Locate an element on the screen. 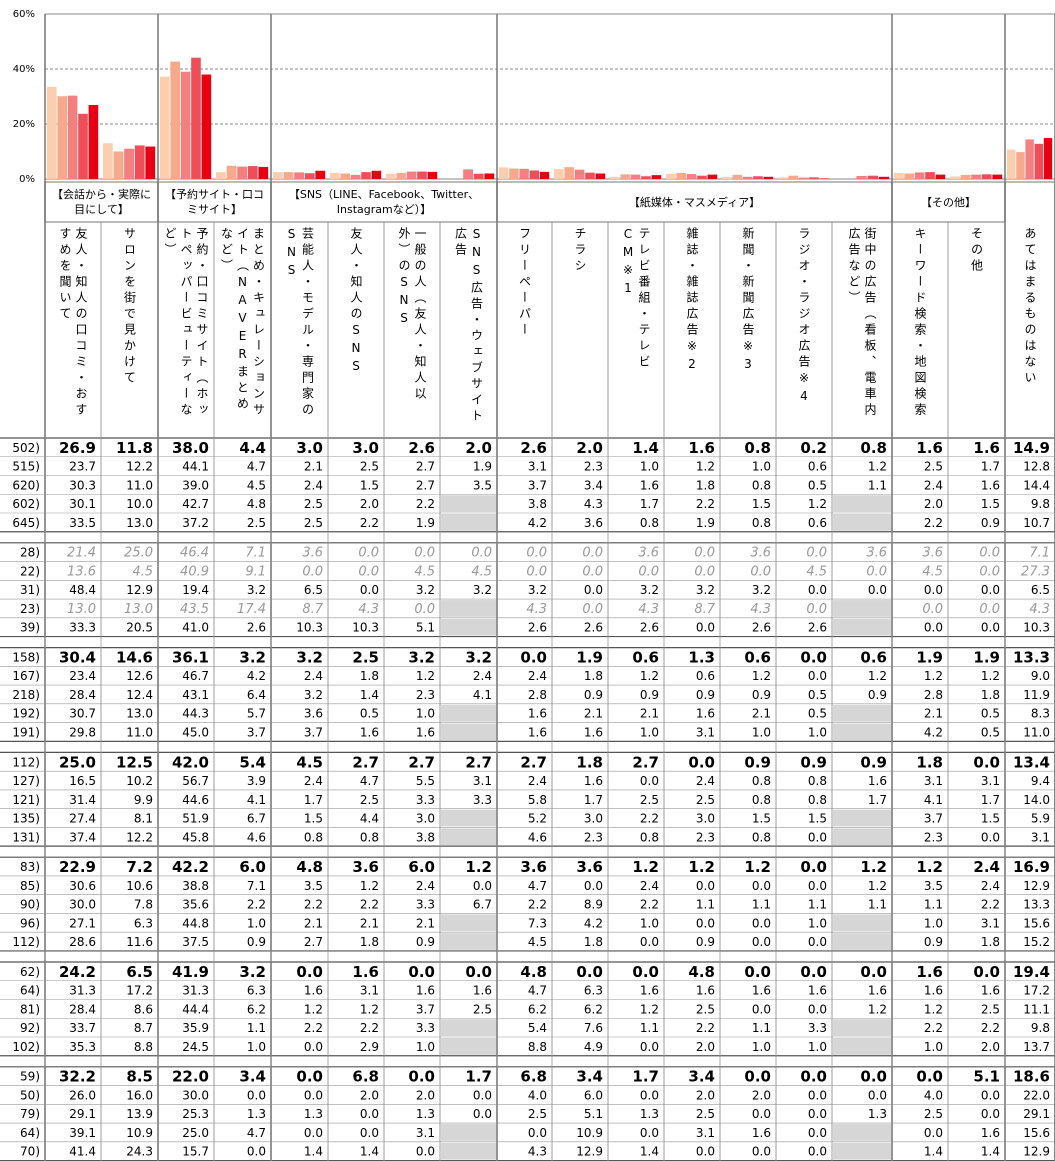 The image size is (1055, 1161). cell-value: 2.2 is located at coordinates (990, 905).